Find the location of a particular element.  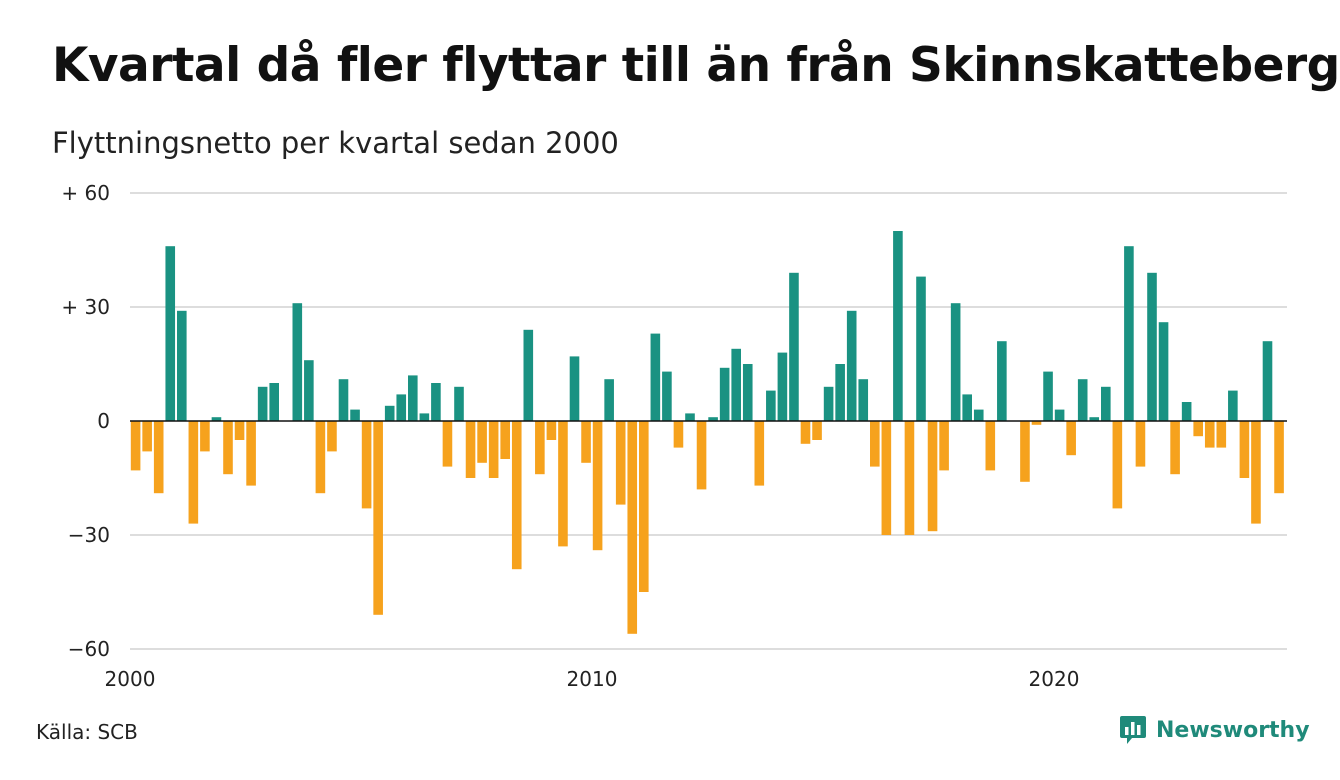

y-axis-labels: + 60 + 30 0 −30 −60 is located at coordinates (85, 421).